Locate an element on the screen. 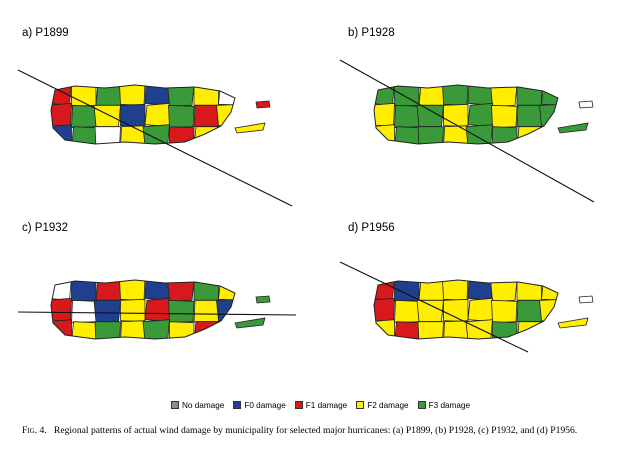  figure-label: Fig. 4. is located at coordinates (34, 430).